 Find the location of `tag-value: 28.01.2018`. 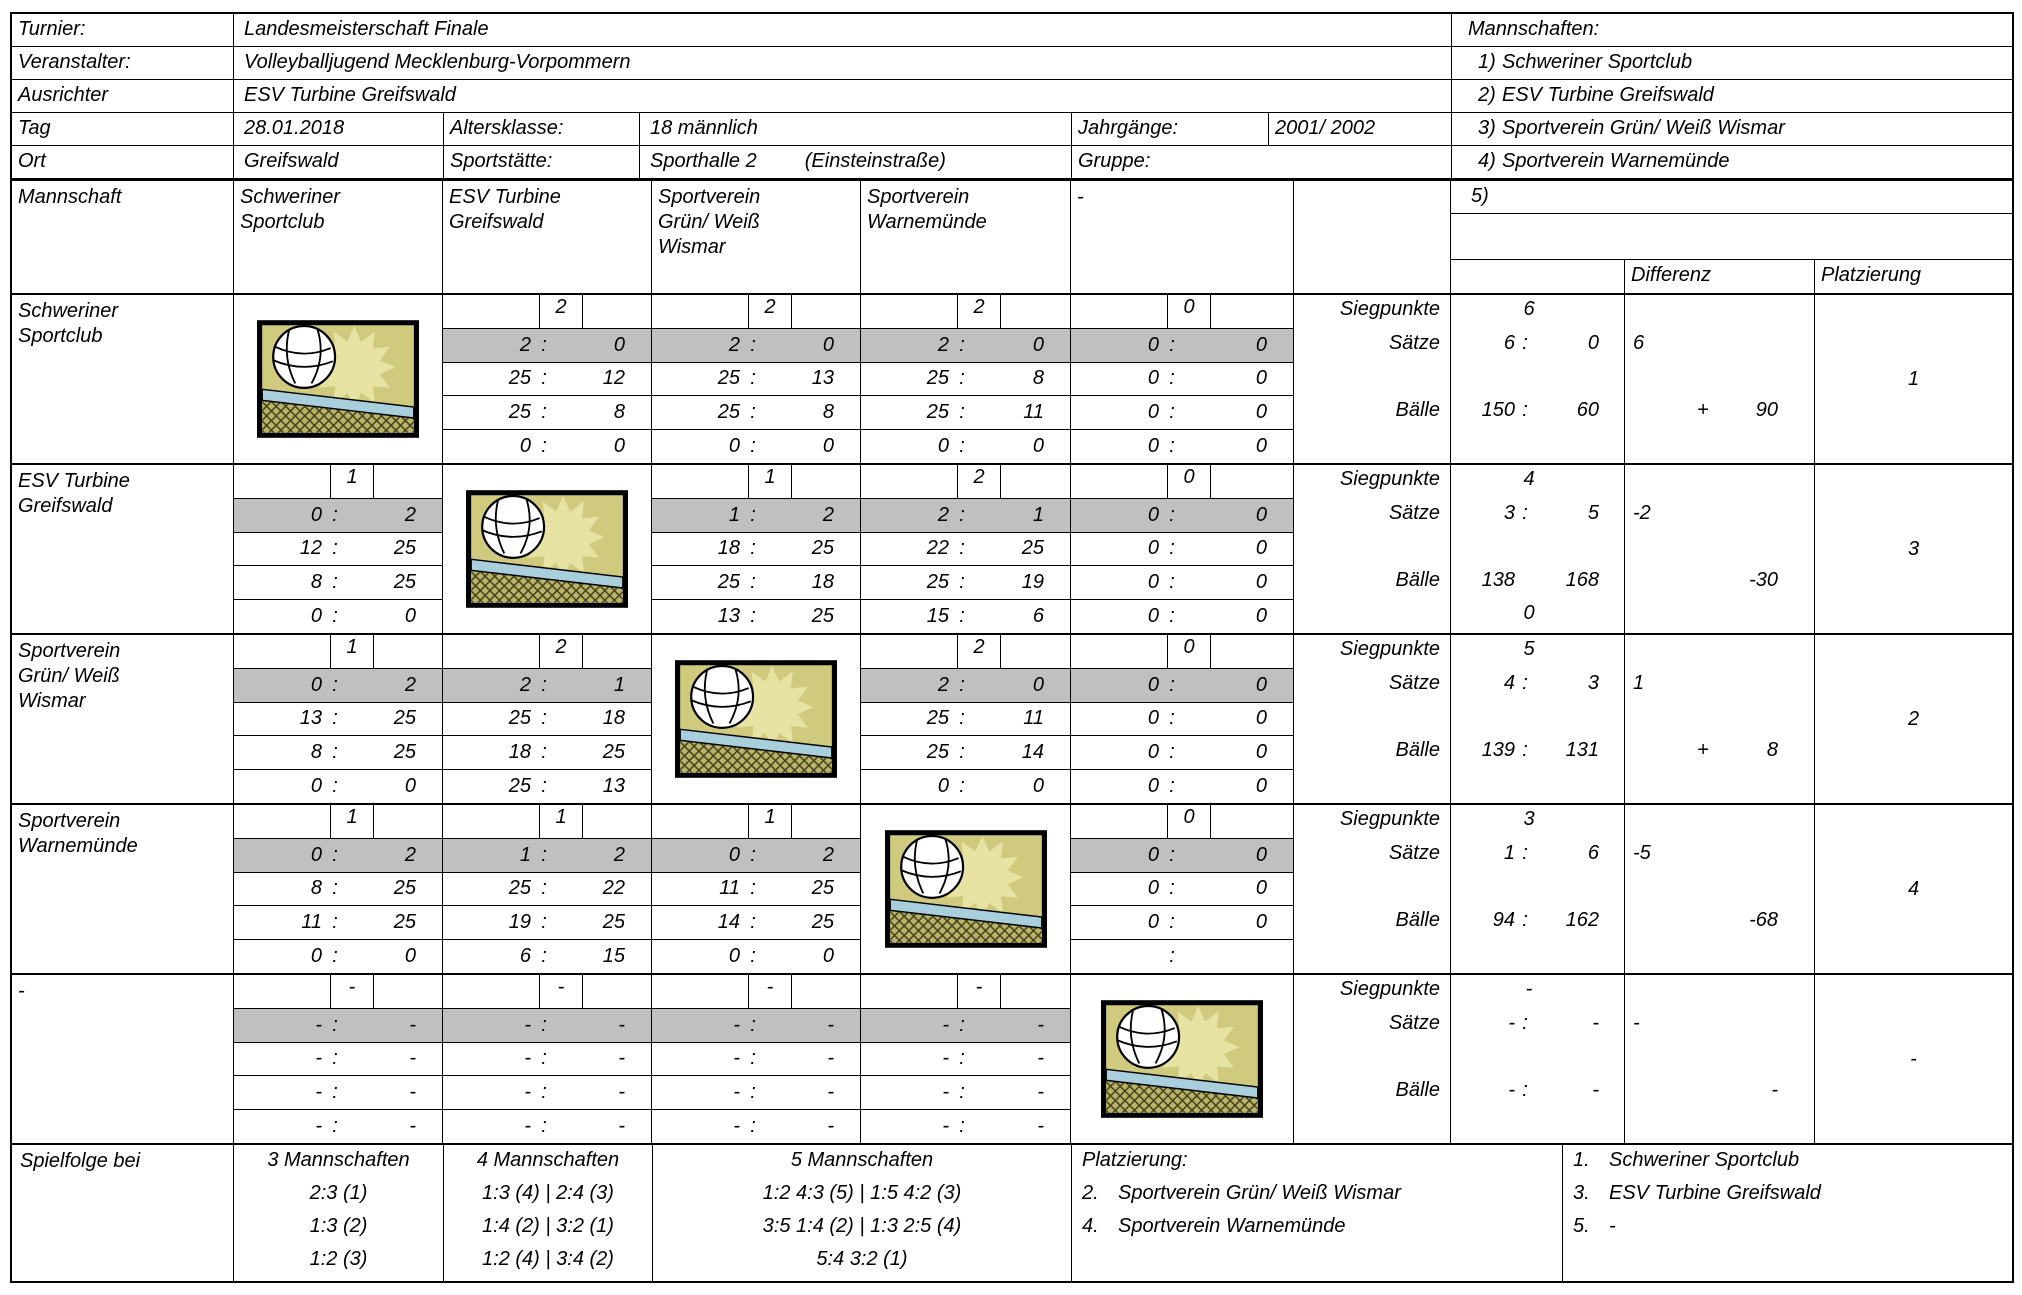

tag-value: 28.01.2018 is located at coordinates (339, 129).